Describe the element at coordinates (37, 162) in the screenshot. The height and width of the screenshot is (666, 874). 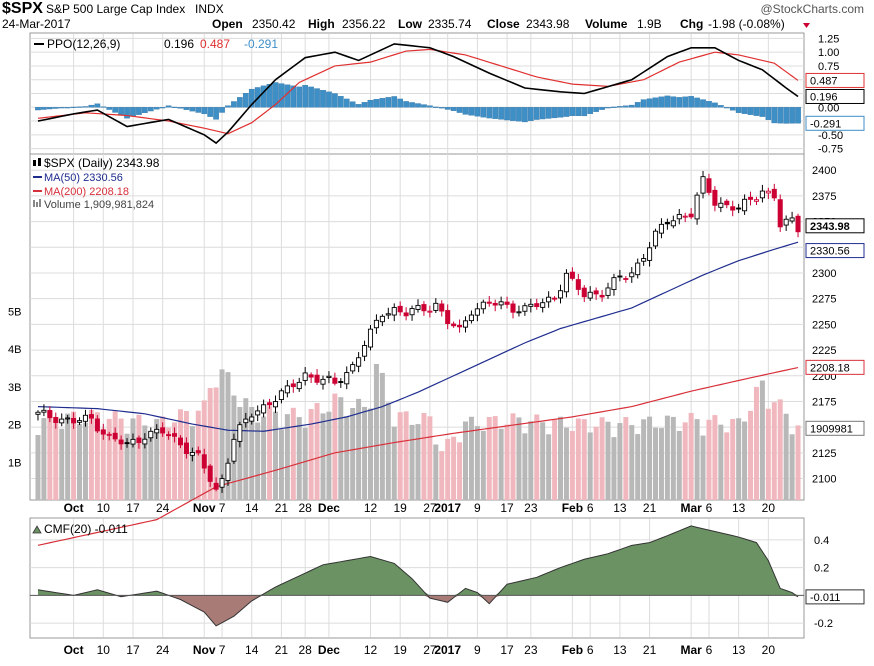
I see `candle-legend-icon` at that location.